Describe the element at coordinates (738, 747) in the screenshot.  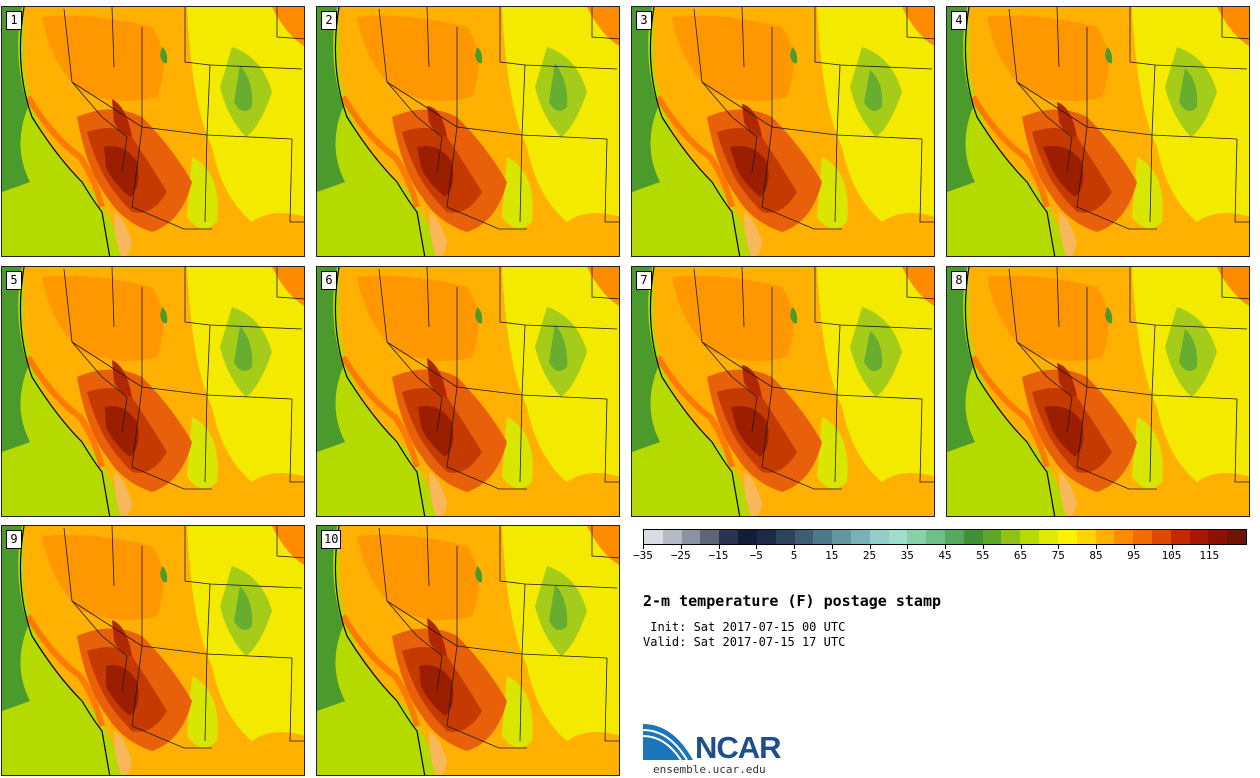
I see `ncar-logo-text: NCAR` at that location.